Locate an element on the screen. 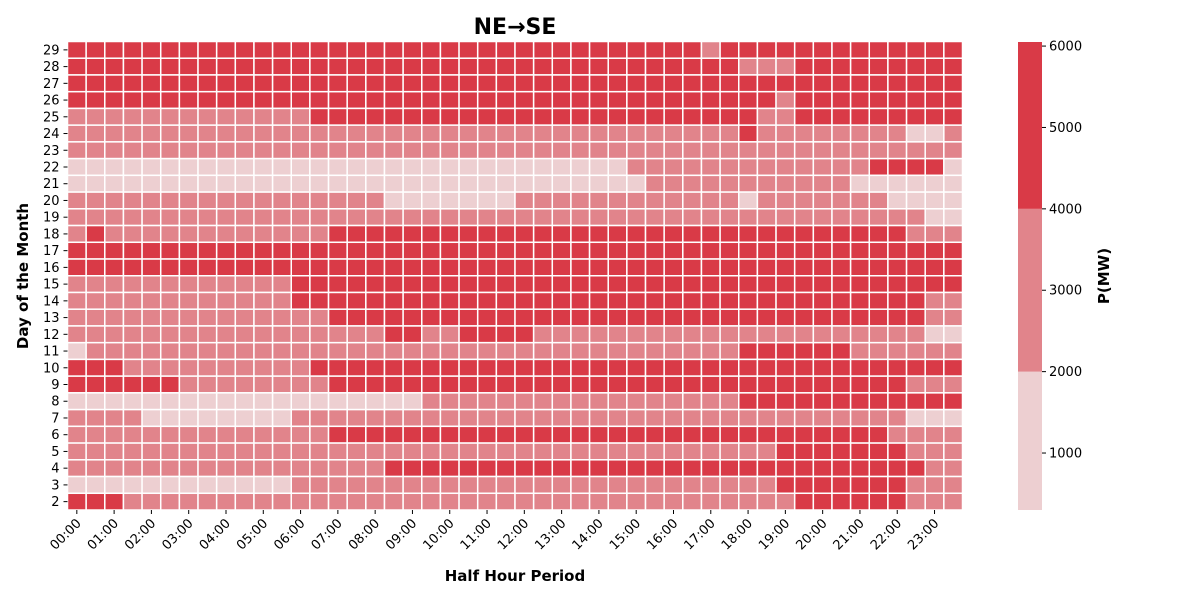  chart-title: NE→SE is located at coordinates (515, 27).